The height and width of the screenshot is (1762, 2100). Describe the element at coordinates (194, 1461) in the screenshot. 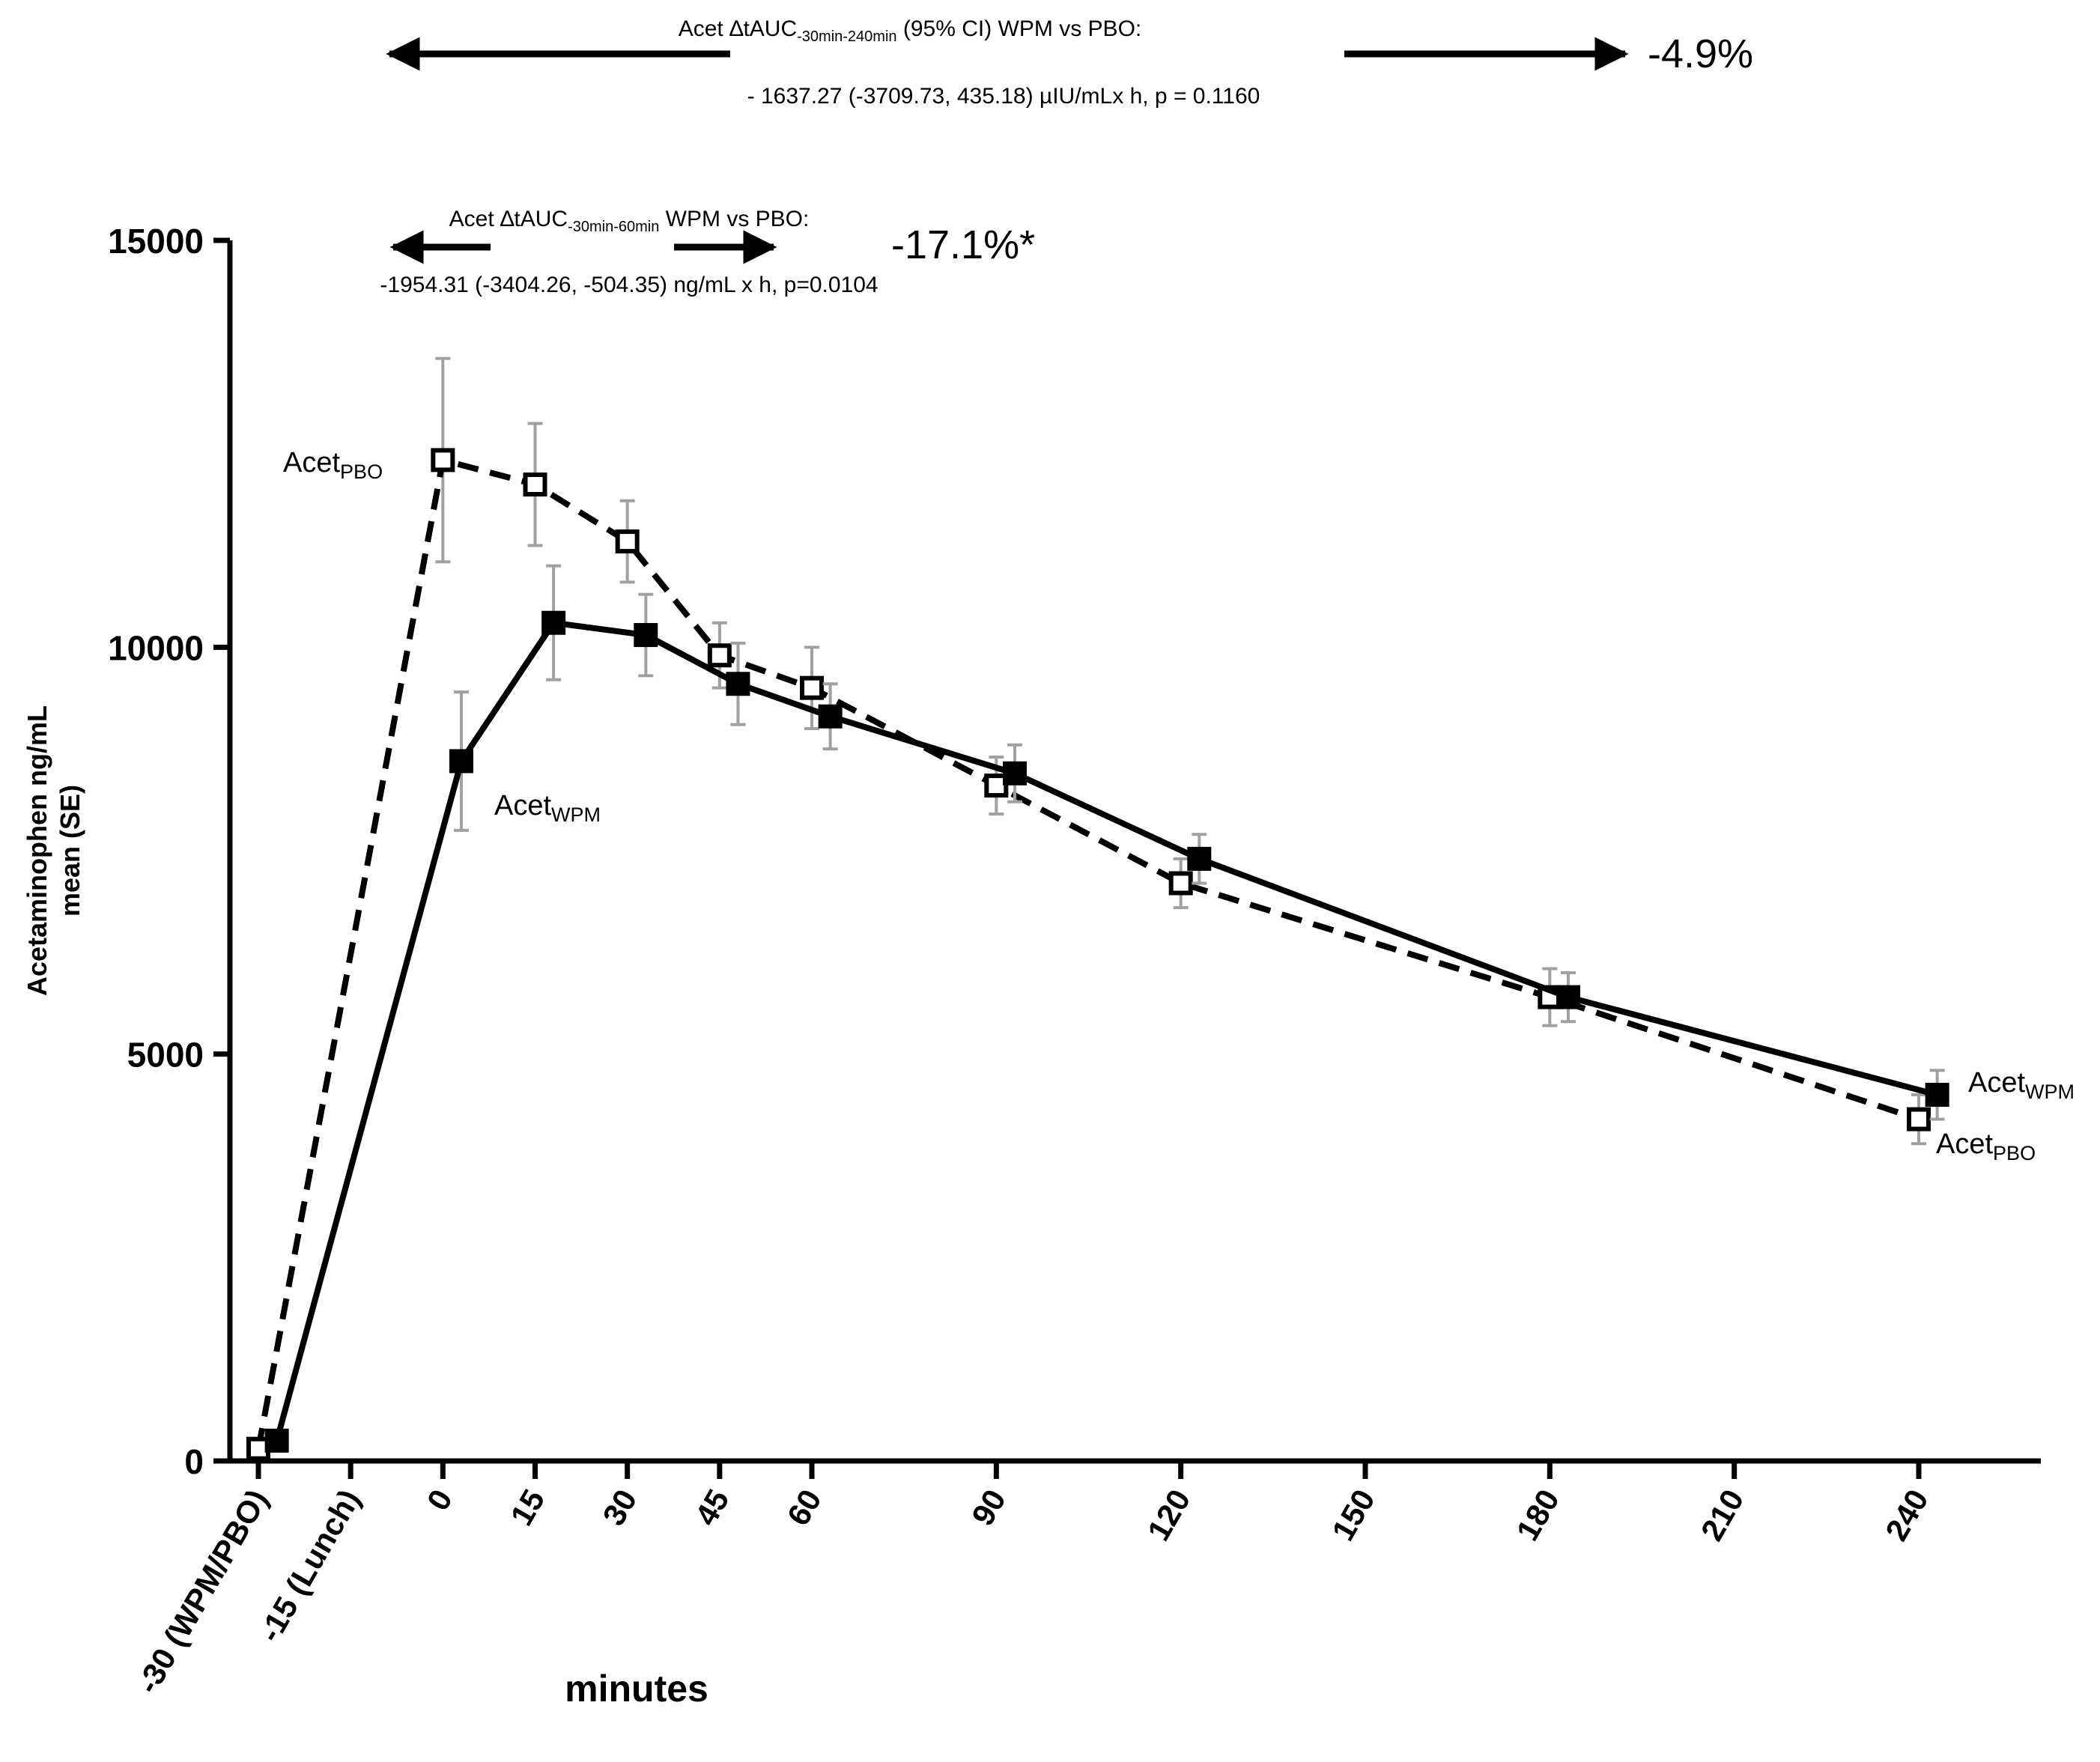

I see `y-tick-label: 0` at that location.